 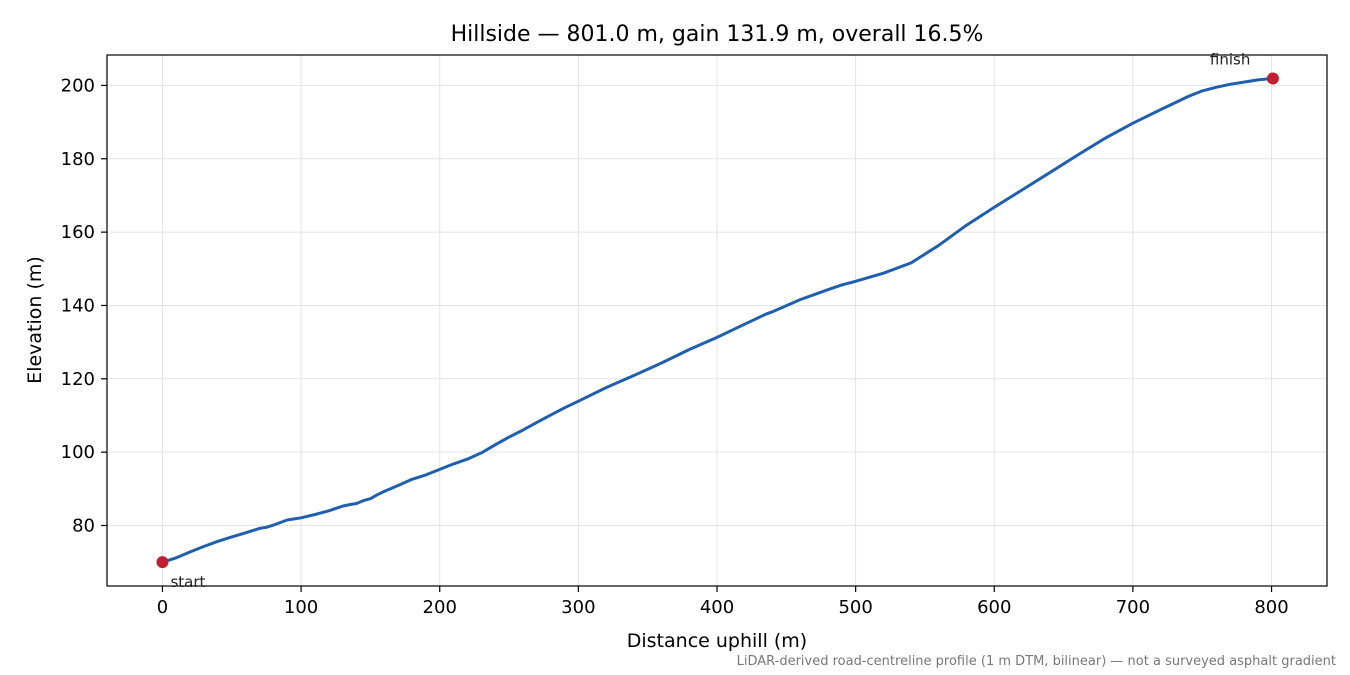 I want to click on x-tick-label: 500, so click(x=855, y=607).